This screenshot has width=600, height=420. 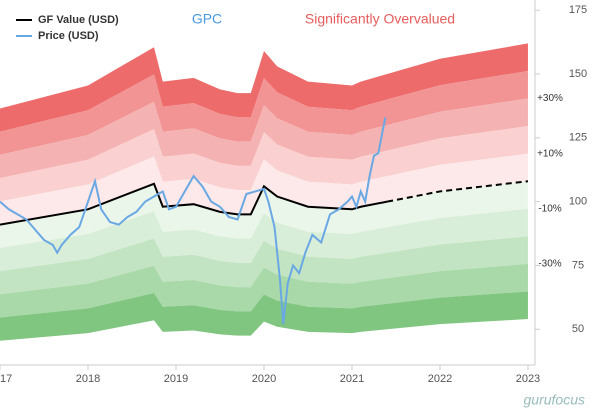 I want to click on watermark: gurufocus, so click(x=554, y=400).